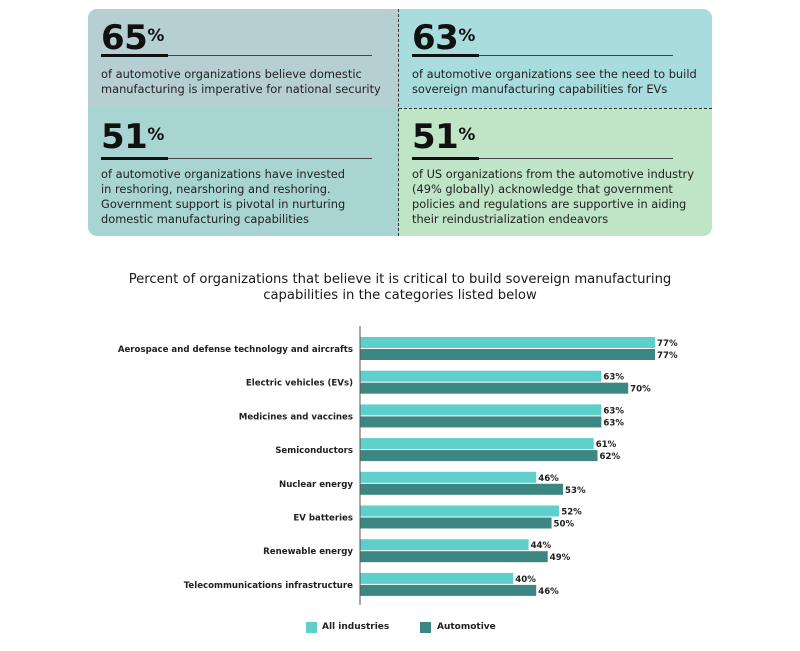  What do you see at coordinates (667, 344) in the screenshot?
I see `data-label-all-industries-aerospace-and-defense-technology-and-aircrafts: 77%` at bounding box center [667, 344].